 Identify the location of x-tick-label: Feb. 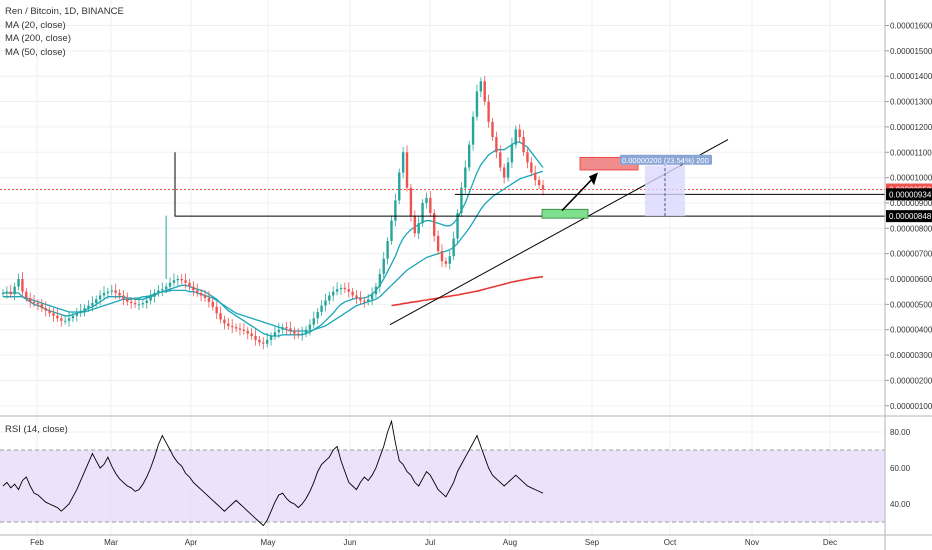
(37, 542).